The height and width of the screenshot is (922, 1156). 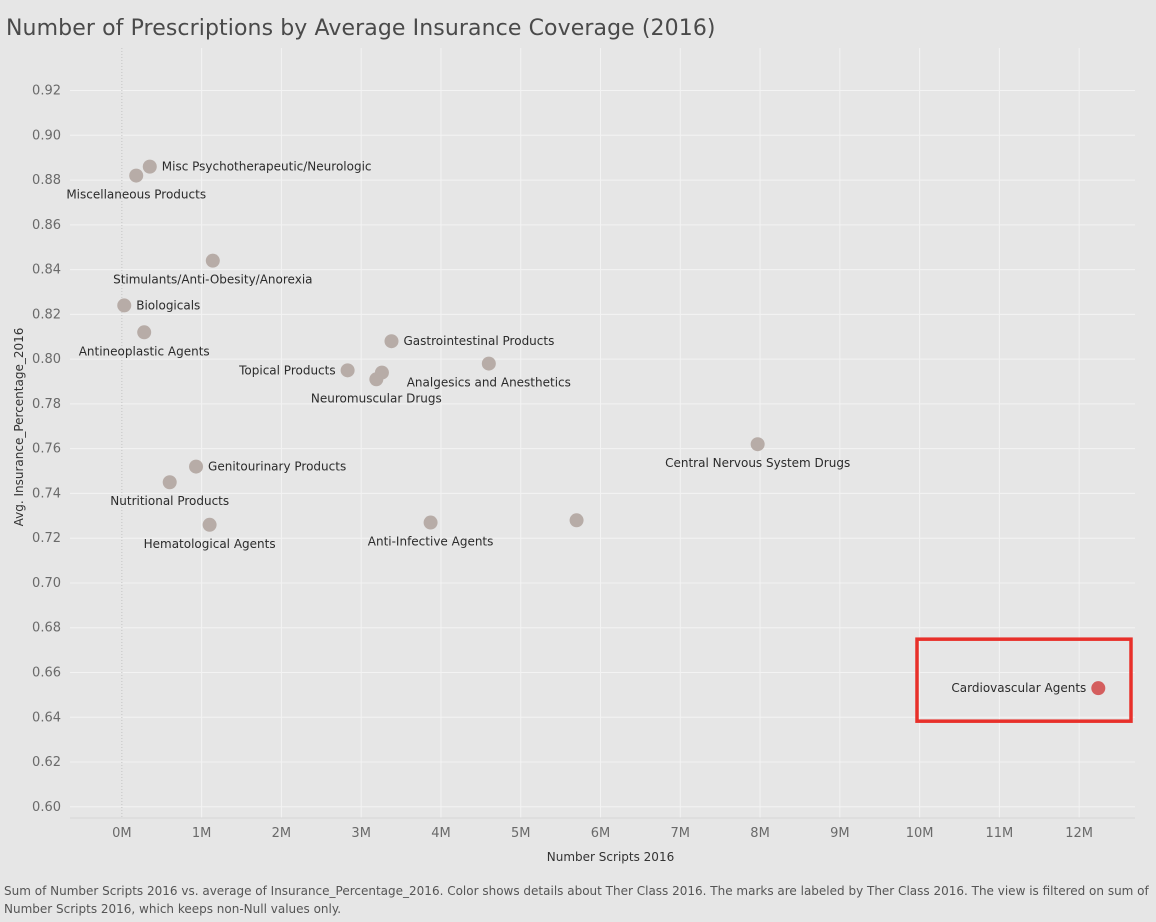 I want to click on x-tick-label: 10M, so click(x=920, y=833).